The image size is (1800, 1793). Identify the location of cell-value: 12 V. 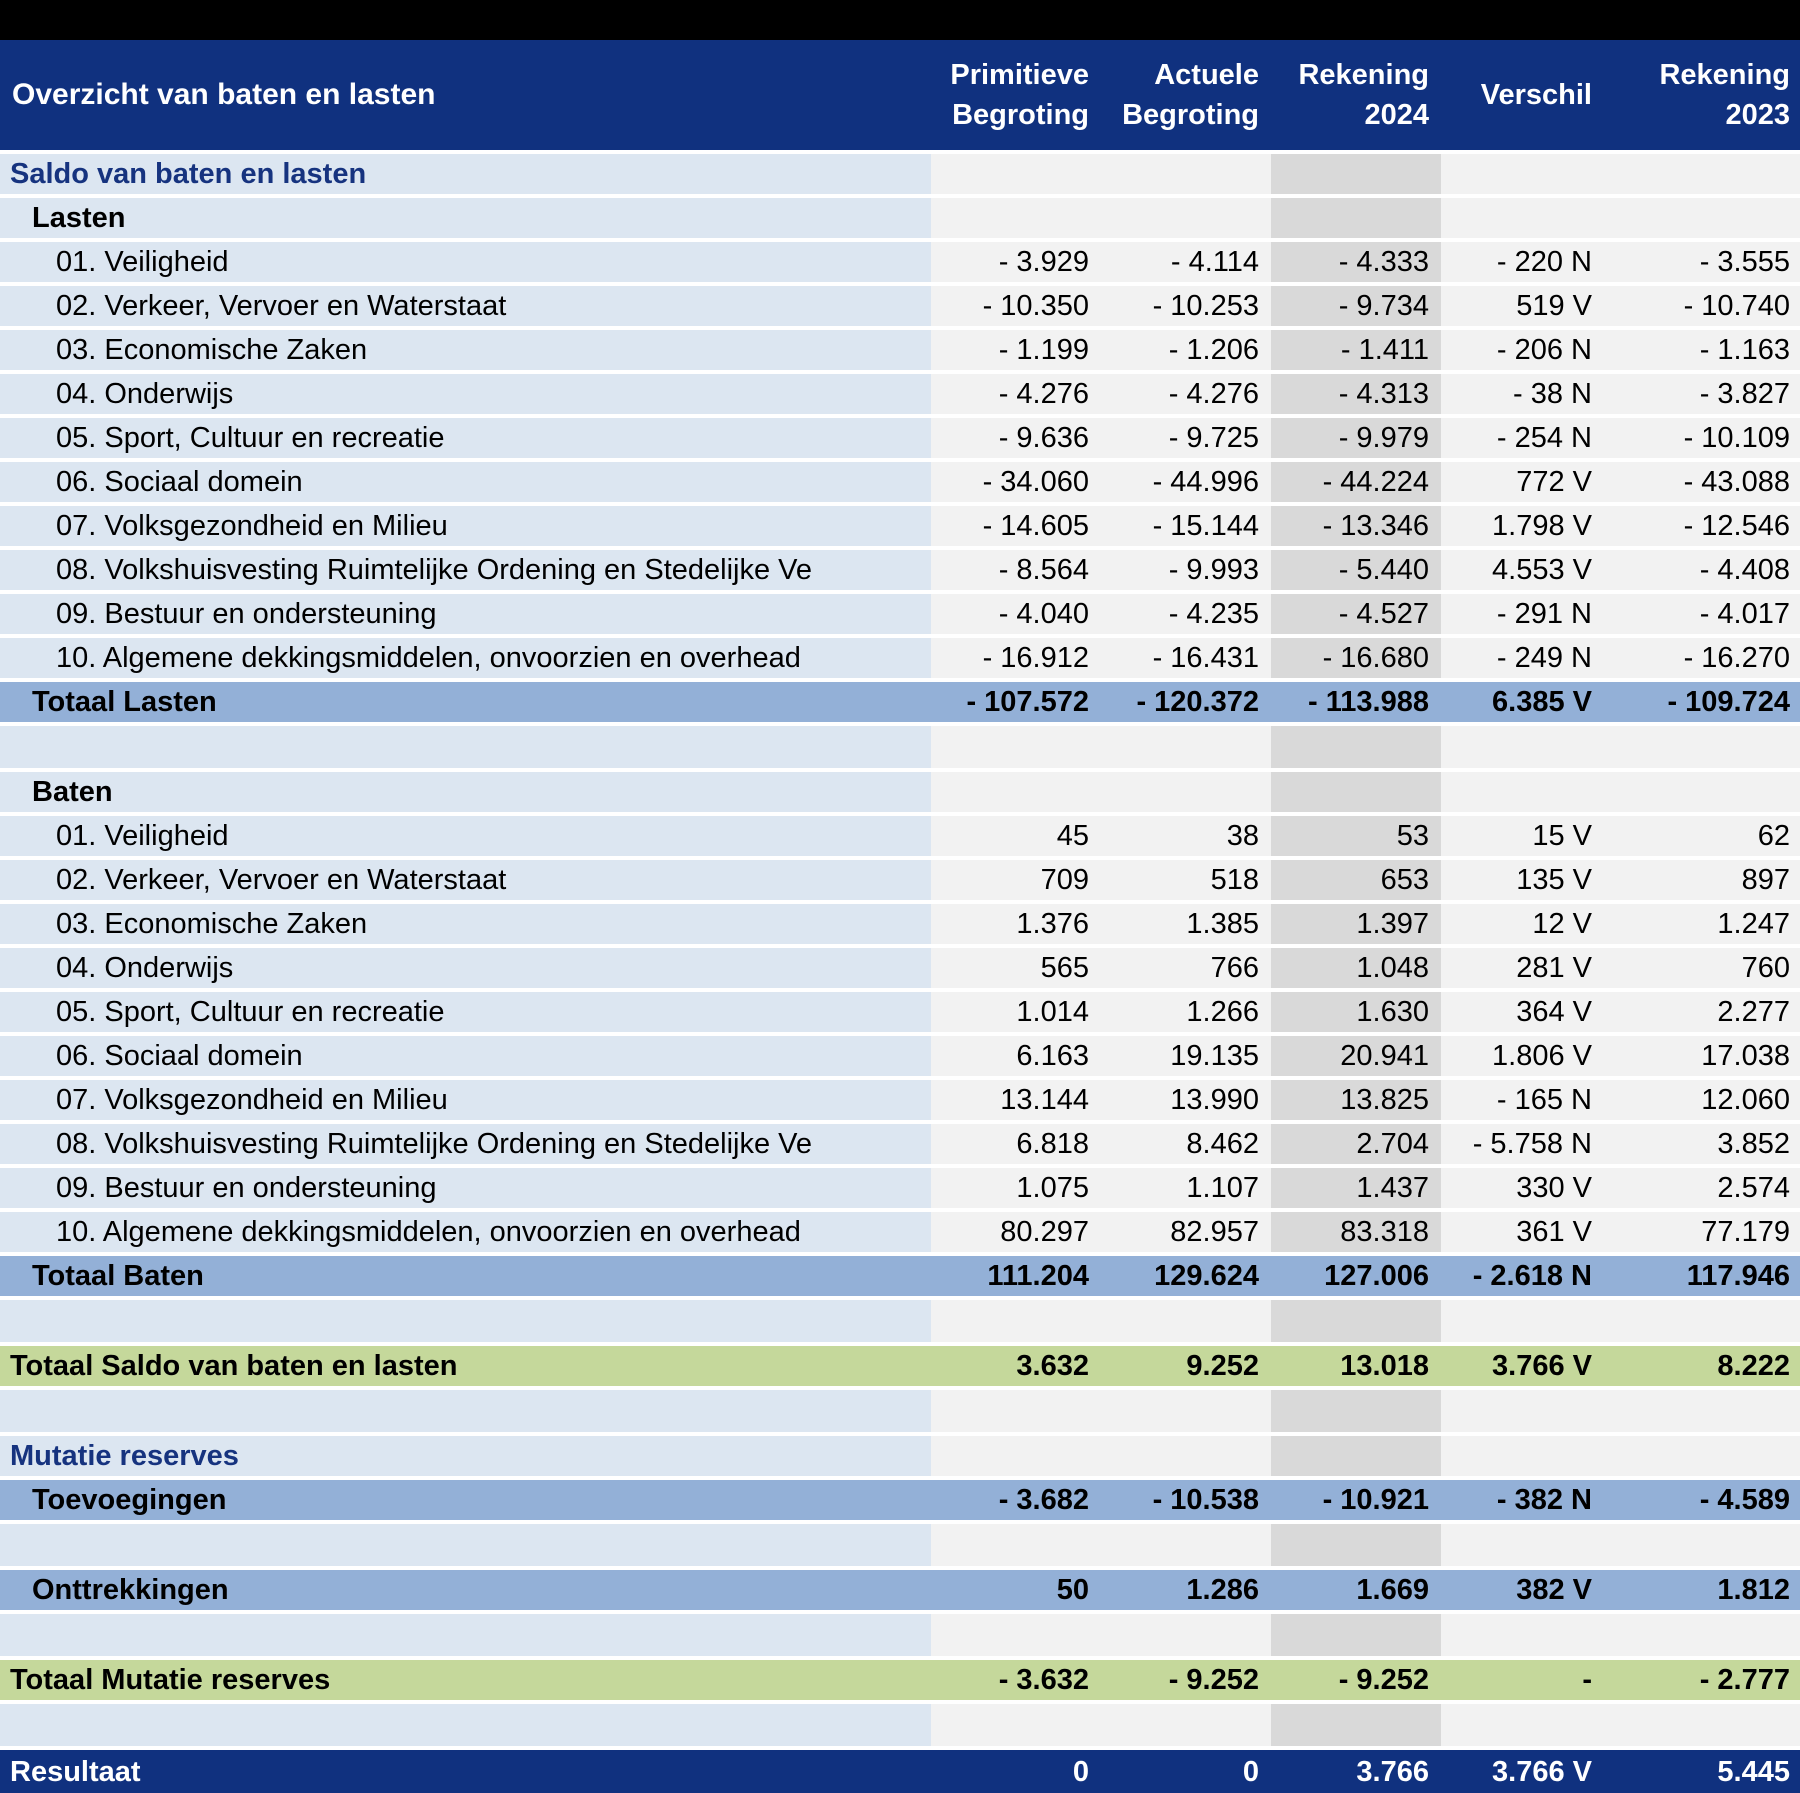
(1528, 924).